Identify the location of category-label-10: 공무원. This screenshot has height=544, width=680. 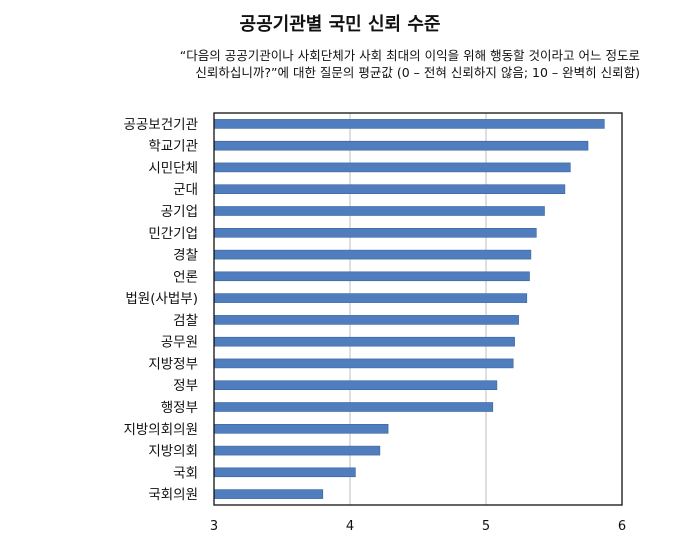
(179, 343).